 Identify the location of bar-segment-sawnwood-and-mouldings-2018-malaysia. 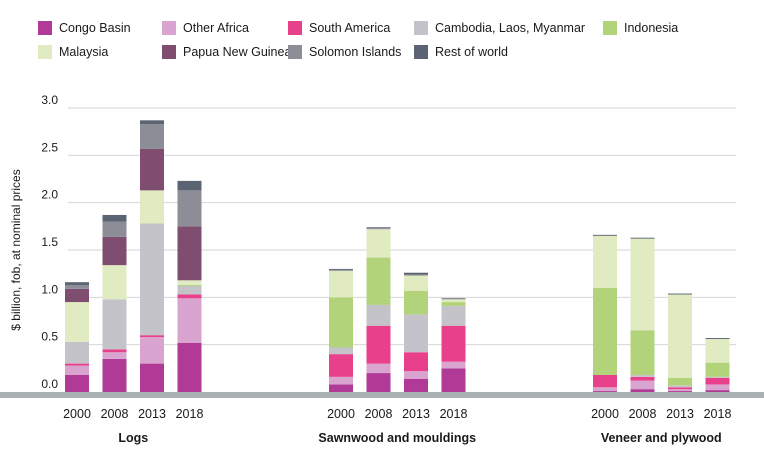
(453, 301).